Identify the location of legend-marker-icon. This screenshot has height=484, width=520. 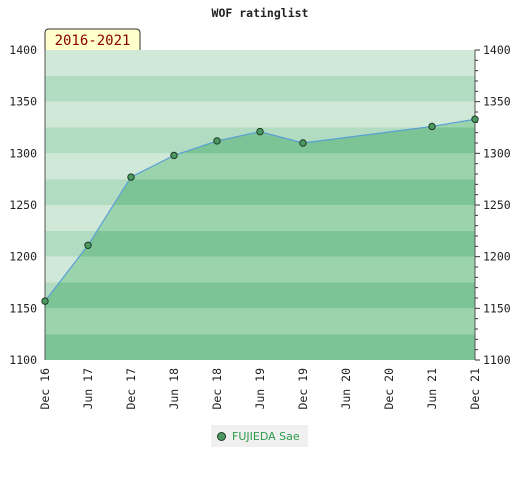
(221, 436).